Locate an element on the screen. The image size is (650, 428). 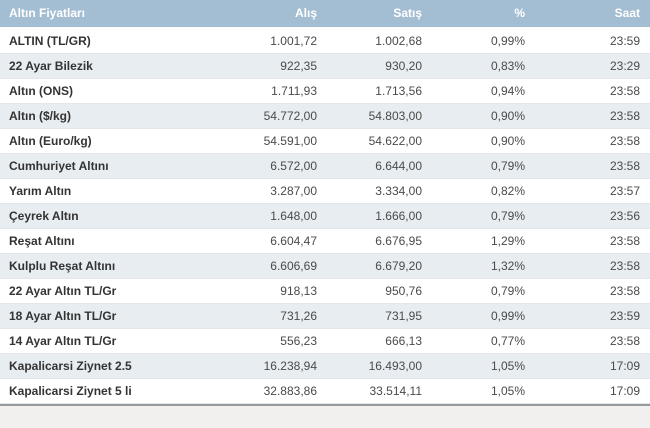
sell-price-cell: 6.679,20 is located at coordinates (379, 266).